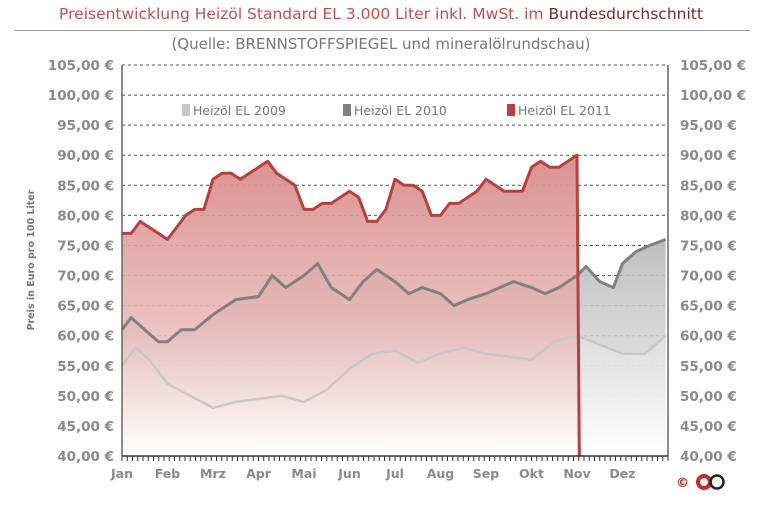 This screenshot has height=508, width=762. What do you see at coordinates (373, 473) in the screenshot?
I see `x-axis: Jan Feb Mrz Apr Mai Jun Jul Aug Sep Okt Nov Dez` at bounding box center [373, 473].